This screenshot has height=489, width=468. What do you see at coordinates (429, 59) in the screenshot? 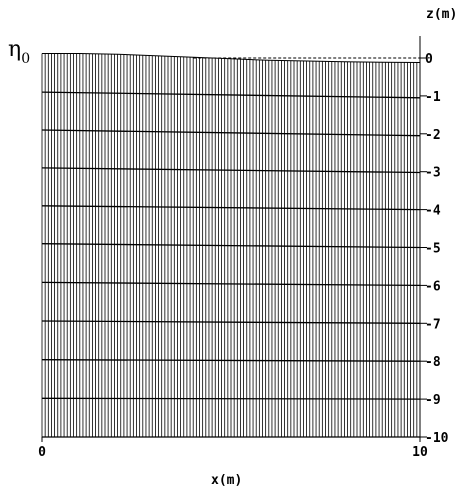
I see `z-tick-label: 0` at bounding box center [429, 59].